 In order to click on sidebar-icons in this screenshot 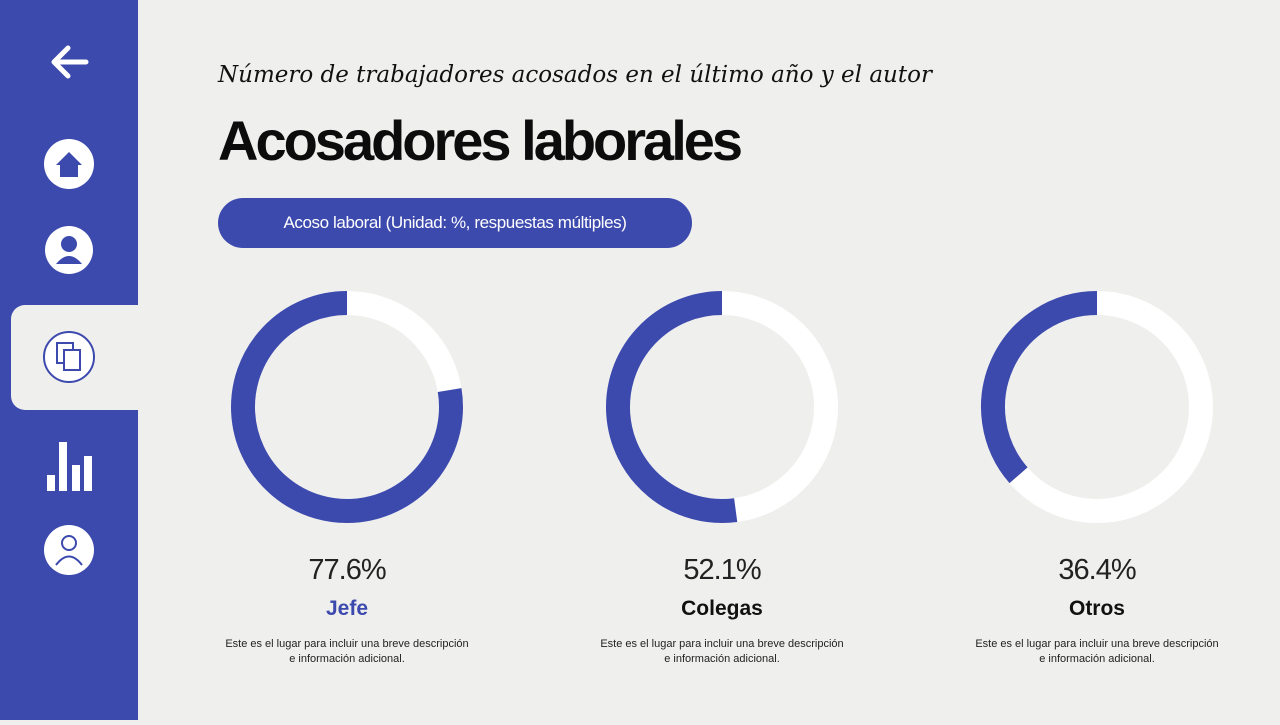, I will do `click(81, 310)`.